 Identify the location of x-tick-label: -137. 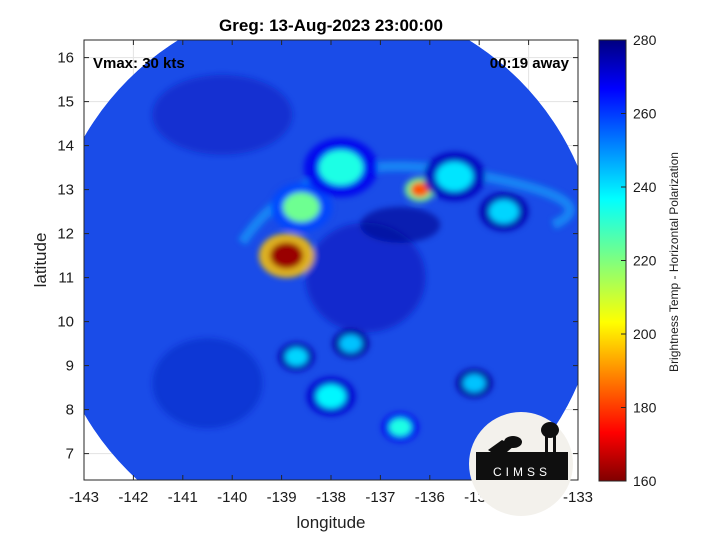
(380, 497).